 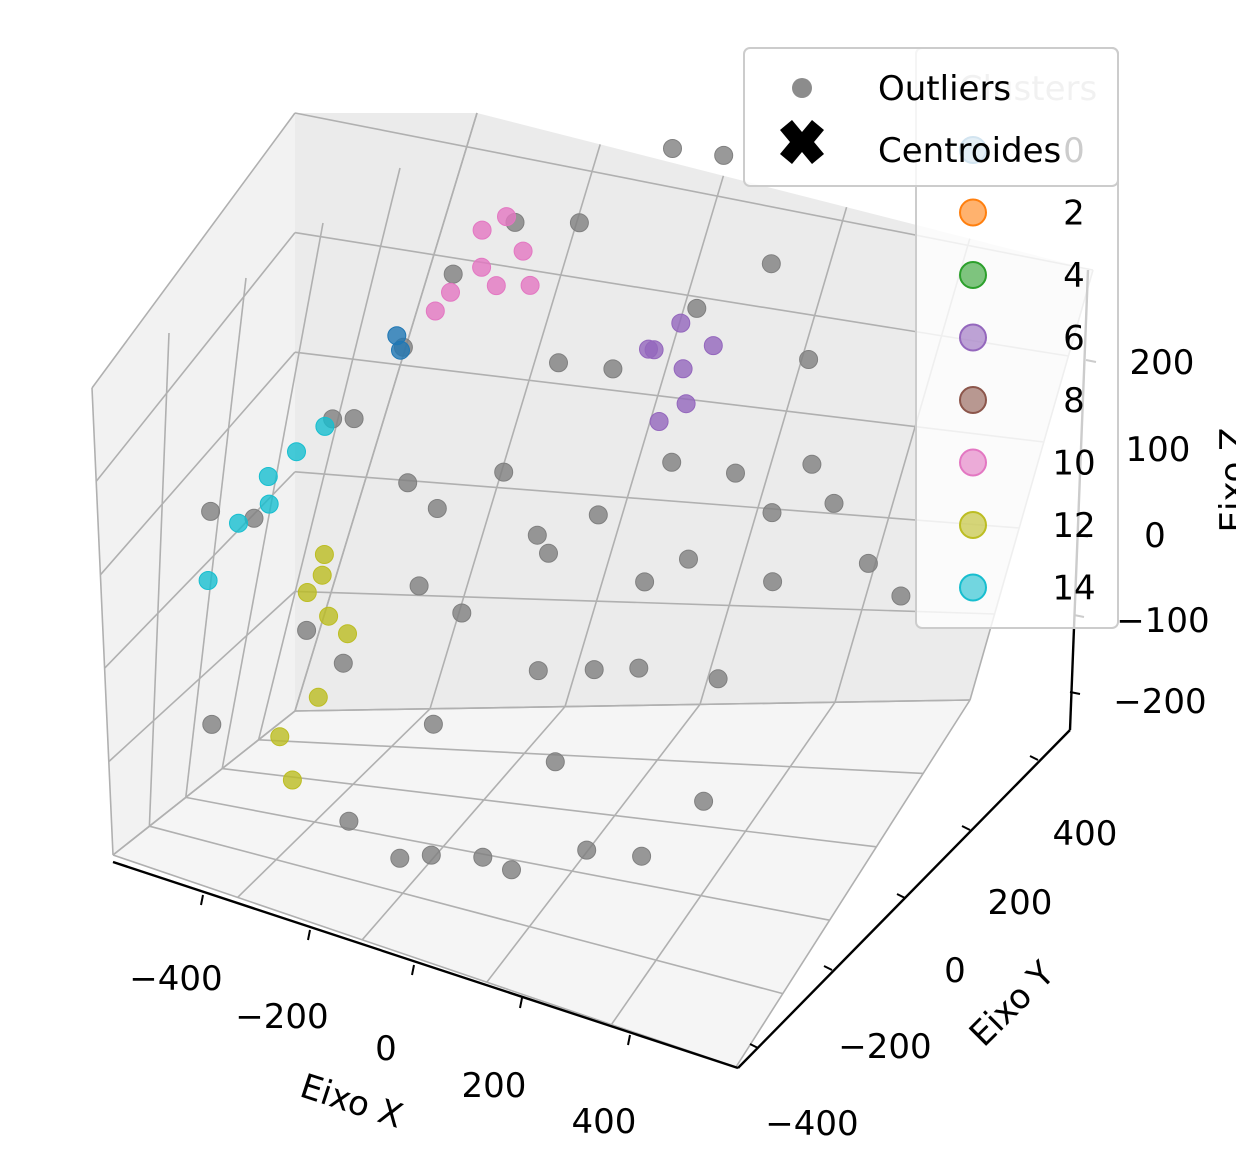 I want to click on legend-marker-outliers, so click(x=802, y=88).